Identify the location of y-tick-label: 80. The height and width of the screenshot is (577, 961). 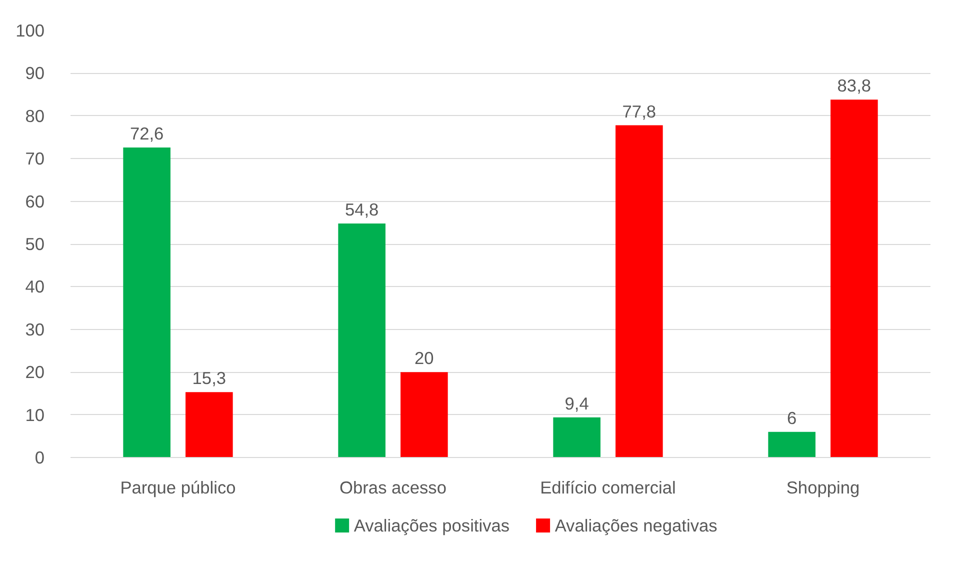
(35, 116).